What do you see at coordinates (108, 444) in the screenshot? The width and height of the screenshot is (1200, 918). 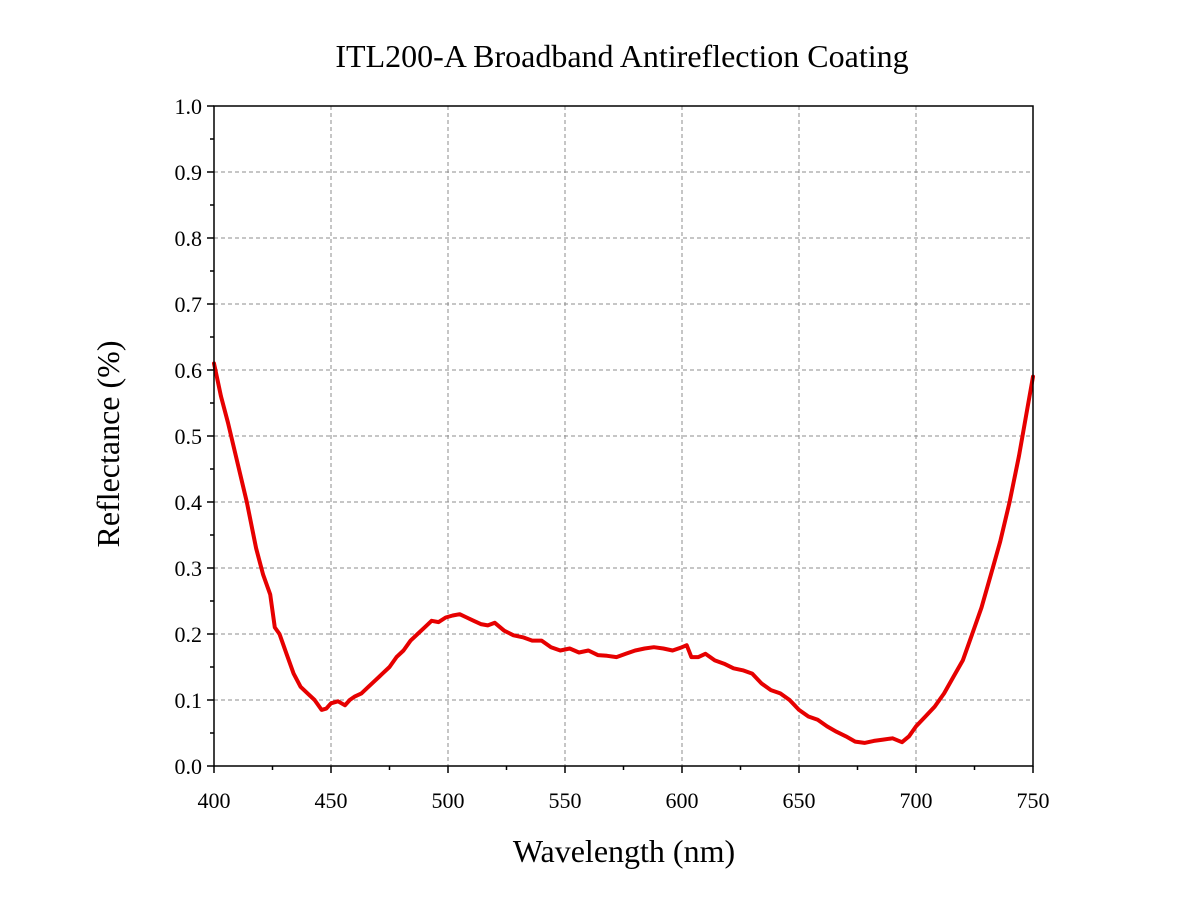 I see `y-axis-label: Reflectance (%)` at bounding box center [108, 444].